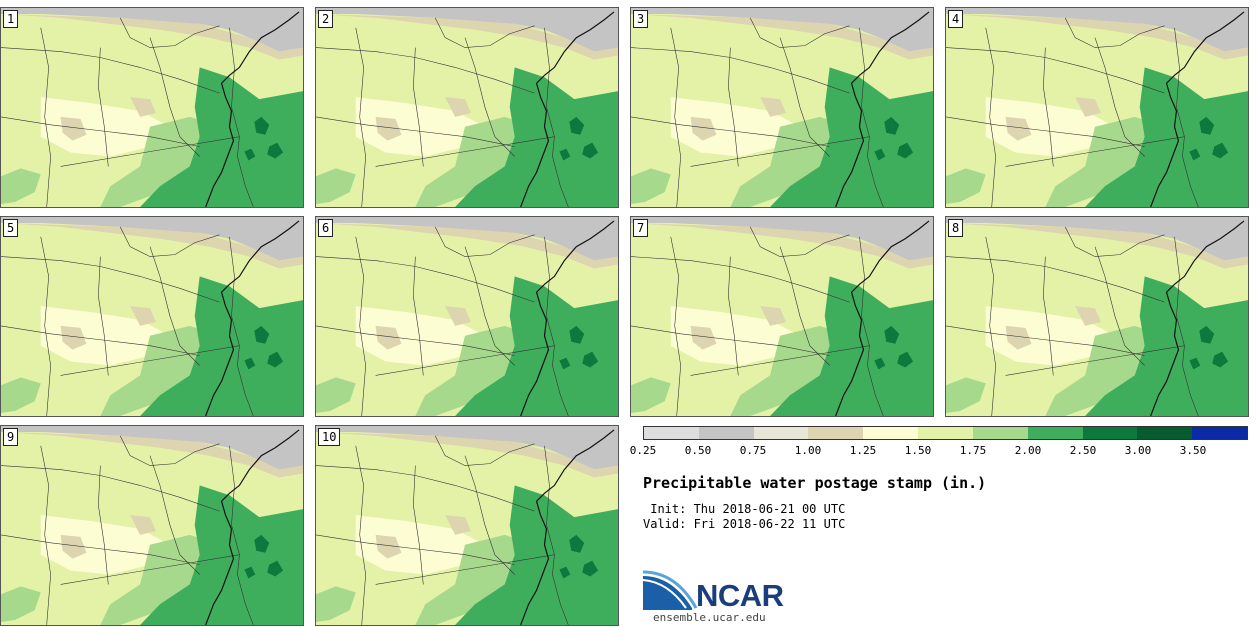 This screenshot has width=1260, height=627. What do you see at coordinates (956, 19) in the screenshot?
I see `member-label: 4` at bounding box center [956, 19].